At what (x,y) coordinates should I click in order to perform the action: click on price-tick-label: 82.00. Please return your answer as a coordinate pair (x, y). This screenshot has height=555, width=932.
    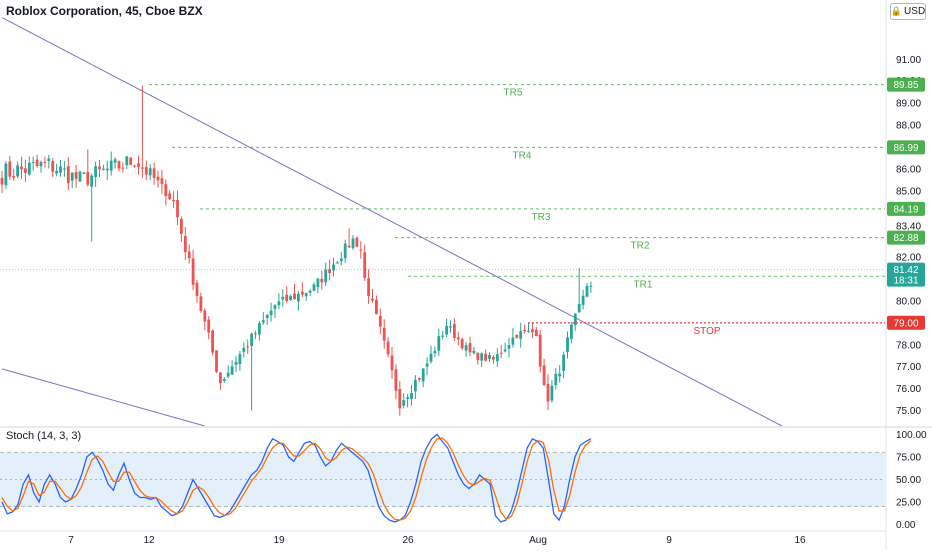
    Looking at the image, I should click on (908, 257).